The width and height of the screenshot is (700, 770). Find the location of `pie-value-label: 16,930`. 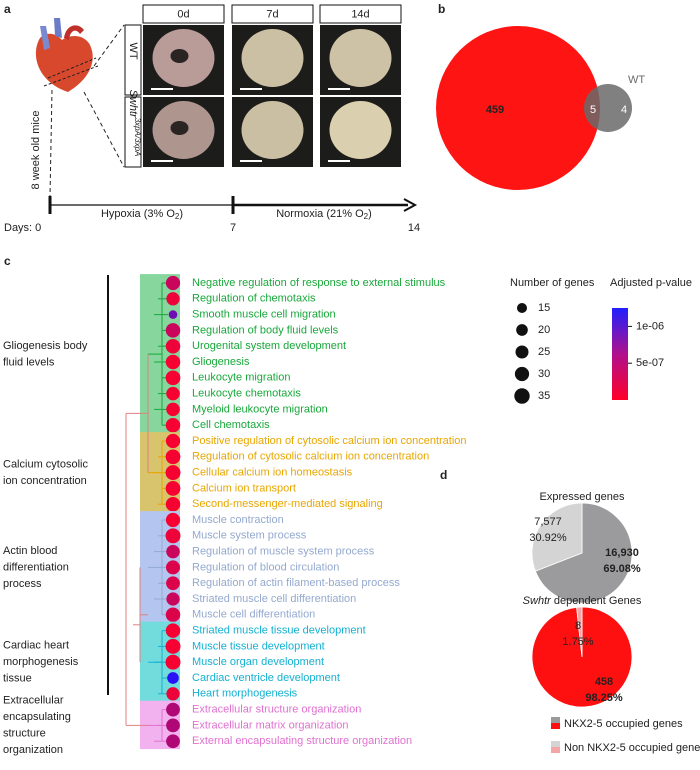

pie-value-label: 16,930 is located at coordinates (622, 553).